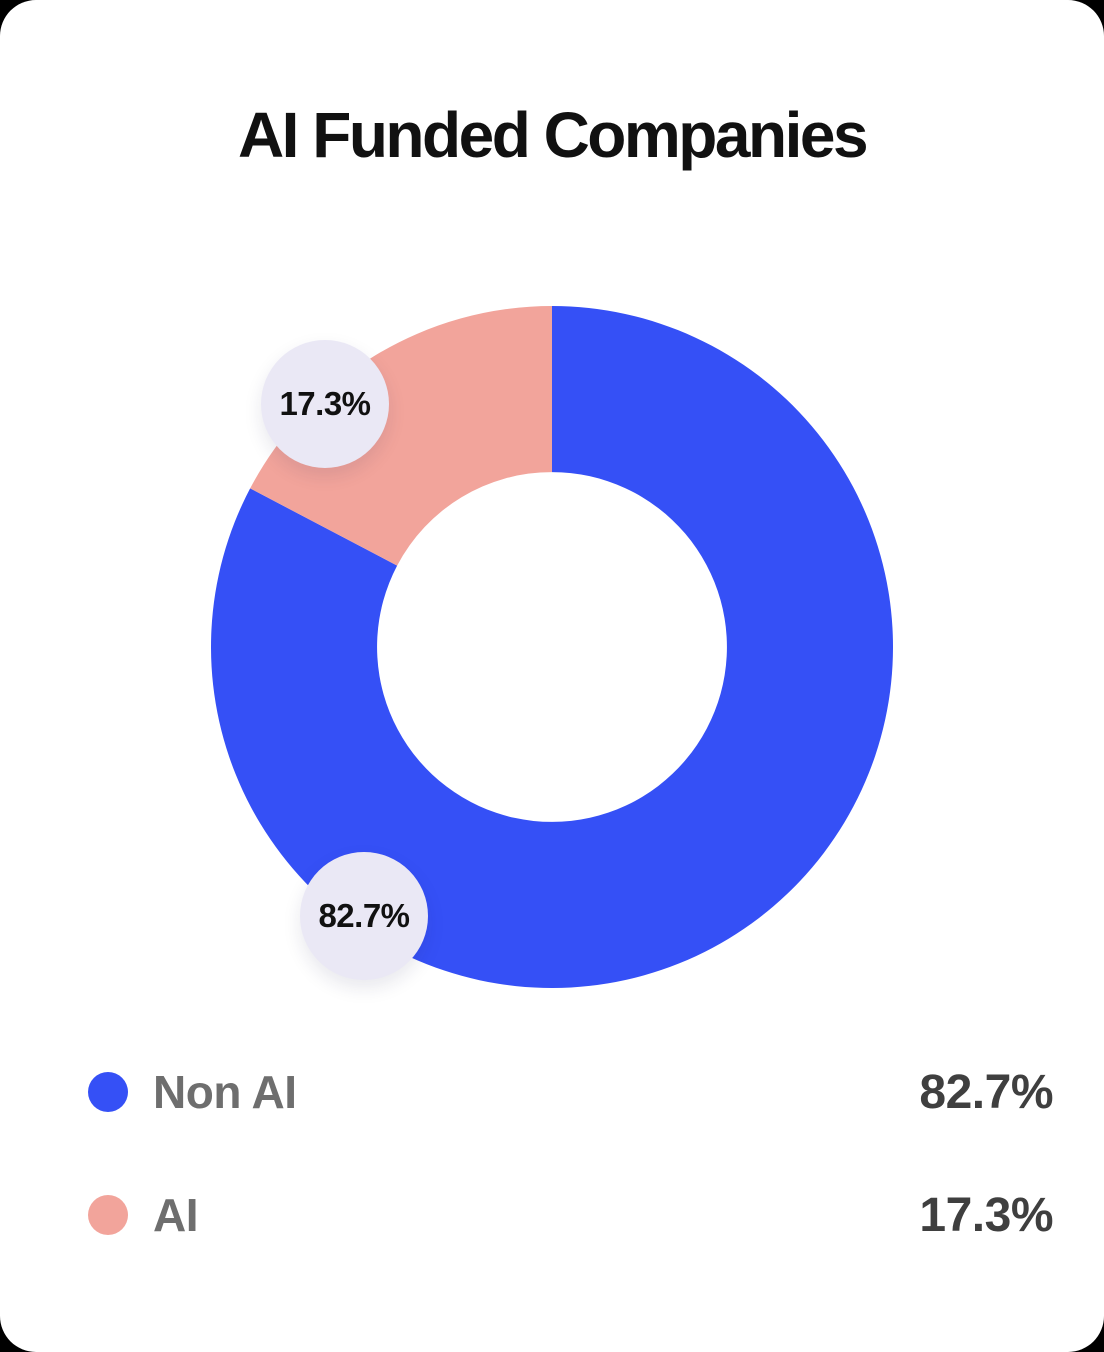 The height and width of the screenshot is (1352, 1104). Describe the element at coordinates (986, 1092) in the screenshot. I see `legend-value-non-ai: 82.7%` at that location.